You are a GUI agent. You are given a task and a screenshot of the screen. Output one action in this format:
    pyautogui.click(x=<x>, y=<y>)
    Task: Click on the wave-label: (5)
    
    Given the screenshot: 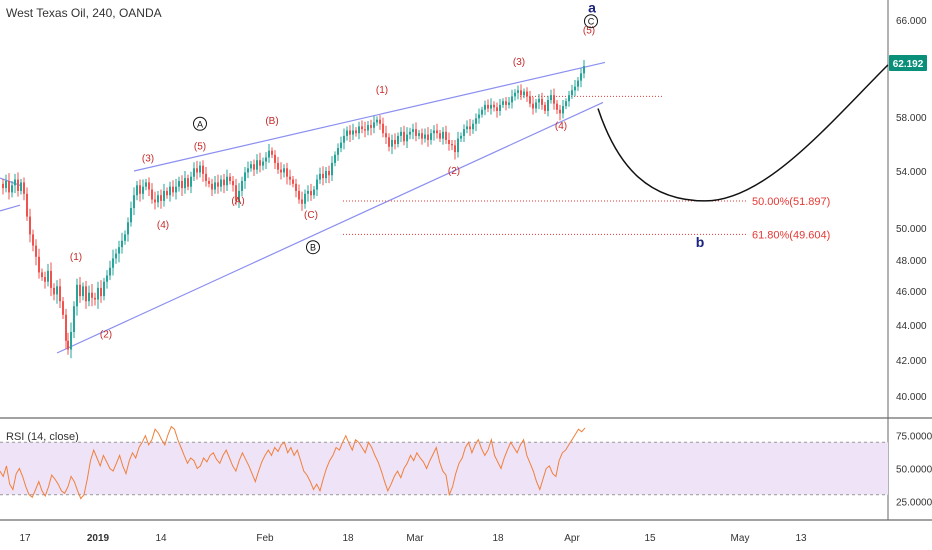 What is the action you would take?
    pyautogui.click(x=589, y=30)
    